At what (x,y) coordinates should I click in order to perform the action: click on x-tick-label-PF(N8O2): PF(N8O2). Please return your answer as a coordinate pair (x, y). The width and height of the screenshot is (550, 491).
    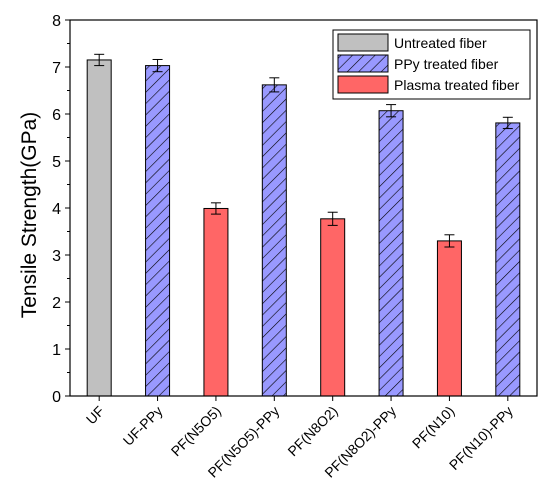
    Looking at the image, I should click on (312, 431).